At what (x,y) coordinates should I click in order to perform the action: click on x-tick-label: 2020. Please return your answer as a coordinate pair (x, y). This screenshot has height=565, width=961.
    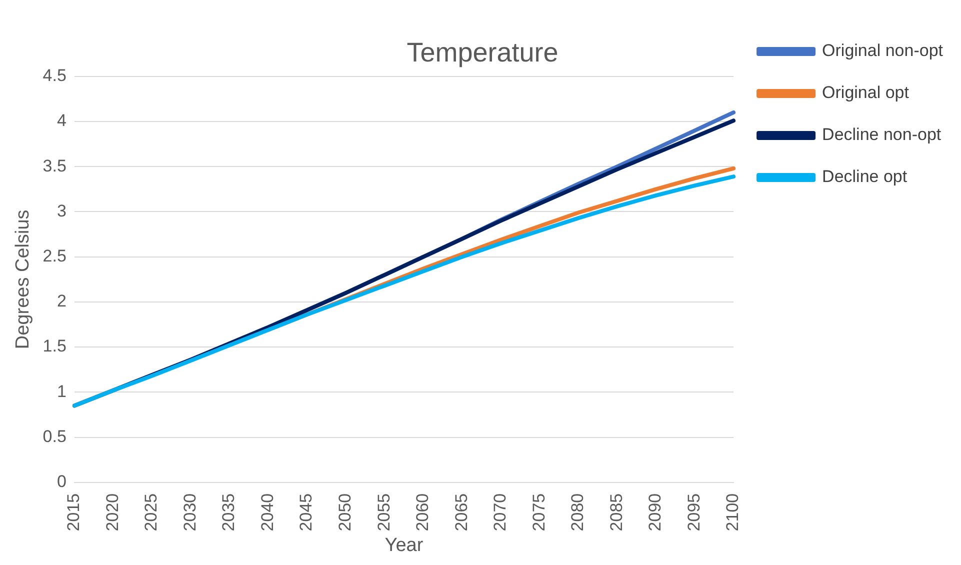
    Looking at the image, I should click on (112, 512).